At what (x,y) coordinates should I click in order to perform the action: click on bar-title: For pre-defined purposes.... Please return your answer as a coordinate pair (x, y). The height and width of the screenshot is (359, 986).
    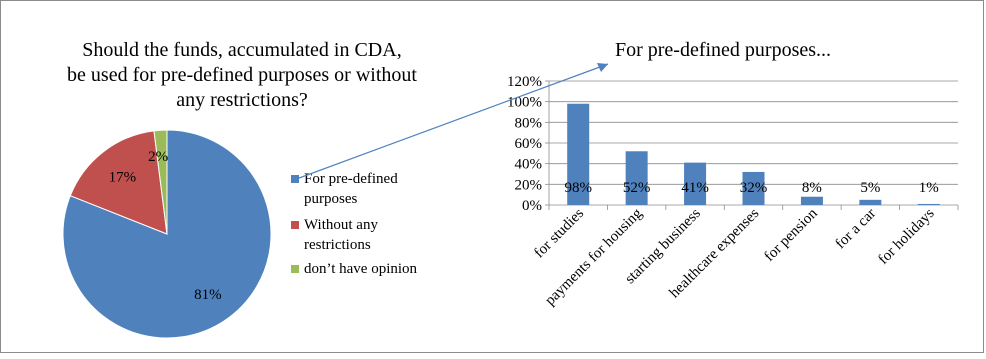
    Looking at the image, I should click on (723, 50).